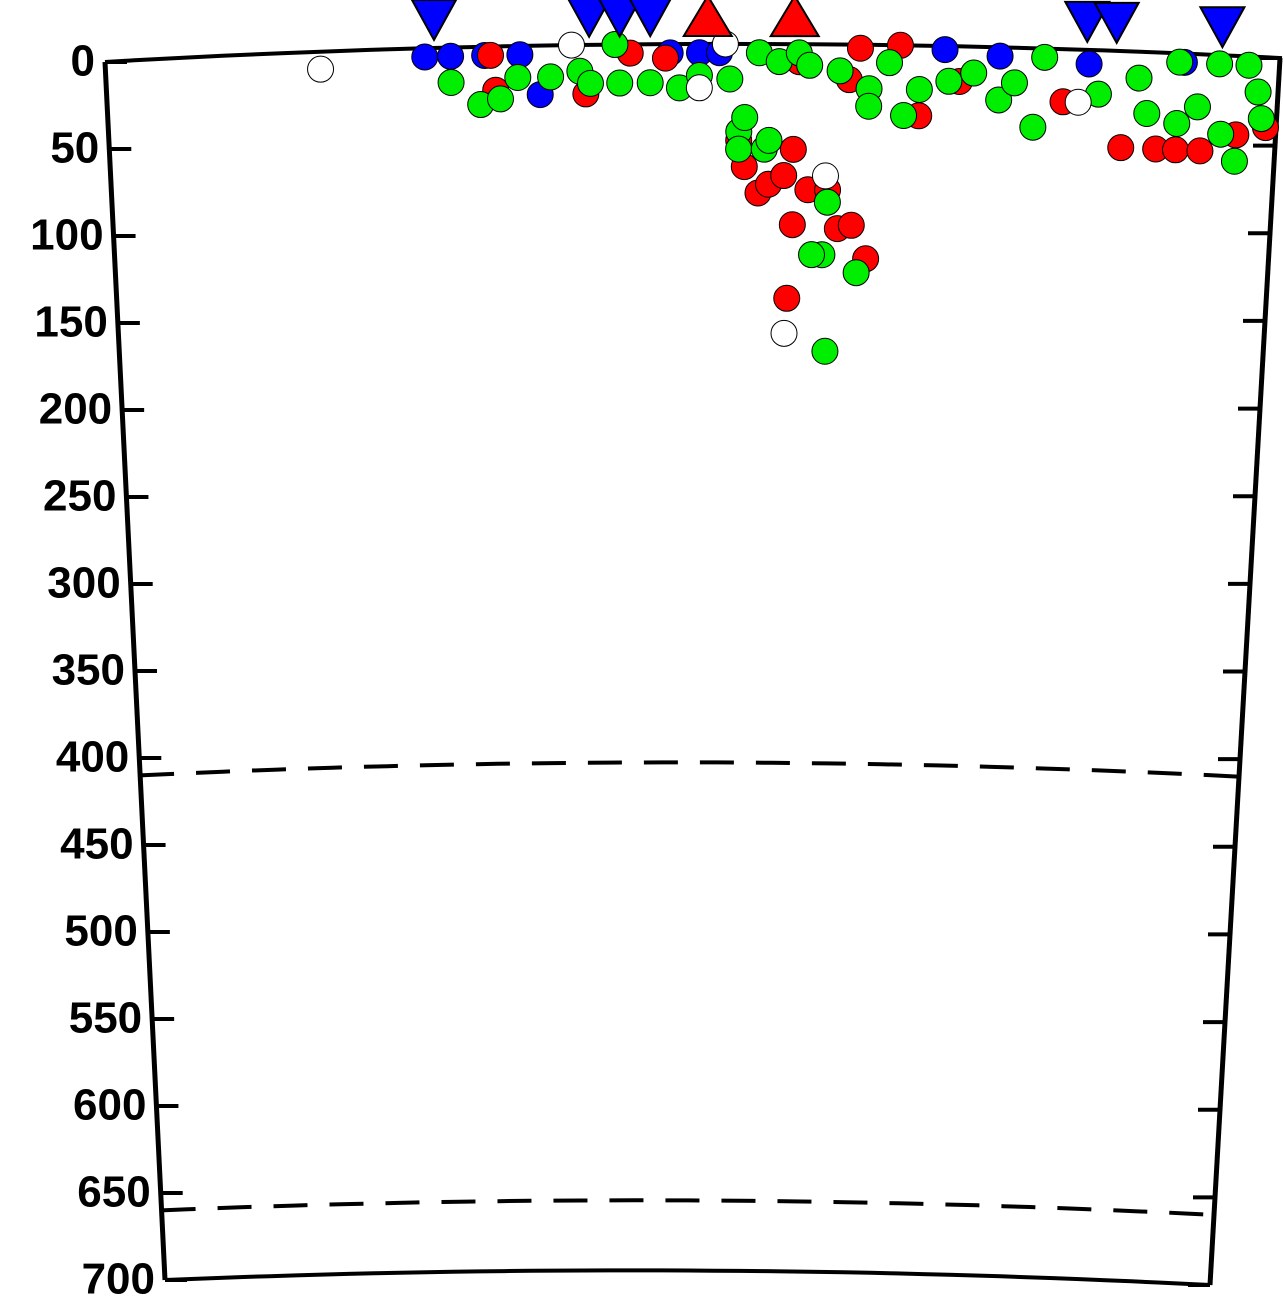 This screenshot has height=1309, width=1284. Describe the element at coordinates (92, 757) in the screenshot. I see `y-tick-label: 400` at that location.